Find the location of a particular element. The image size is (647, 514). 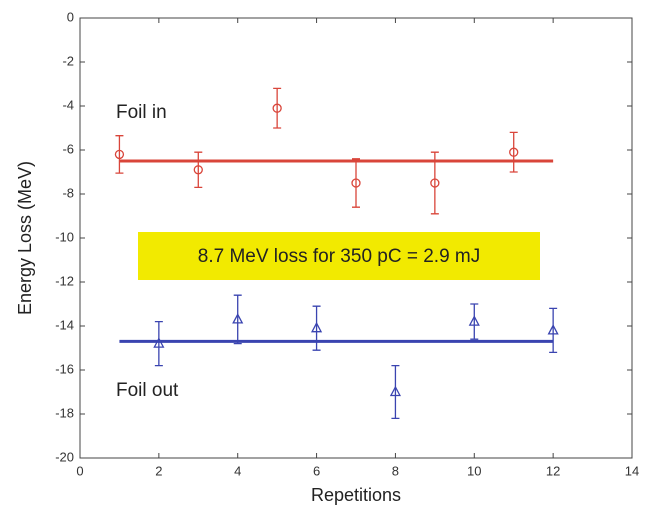

y-tick-label: -18 is located at coordinates (64, 412).